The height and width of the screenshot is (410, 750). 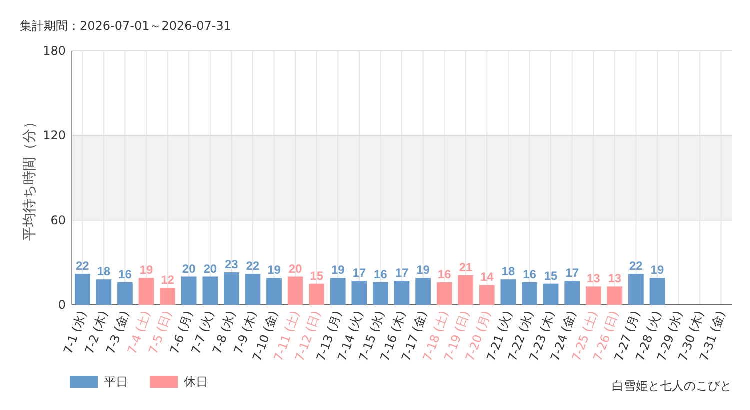 I want to click on y-tick-label: 0, so click(x=62, y=305).